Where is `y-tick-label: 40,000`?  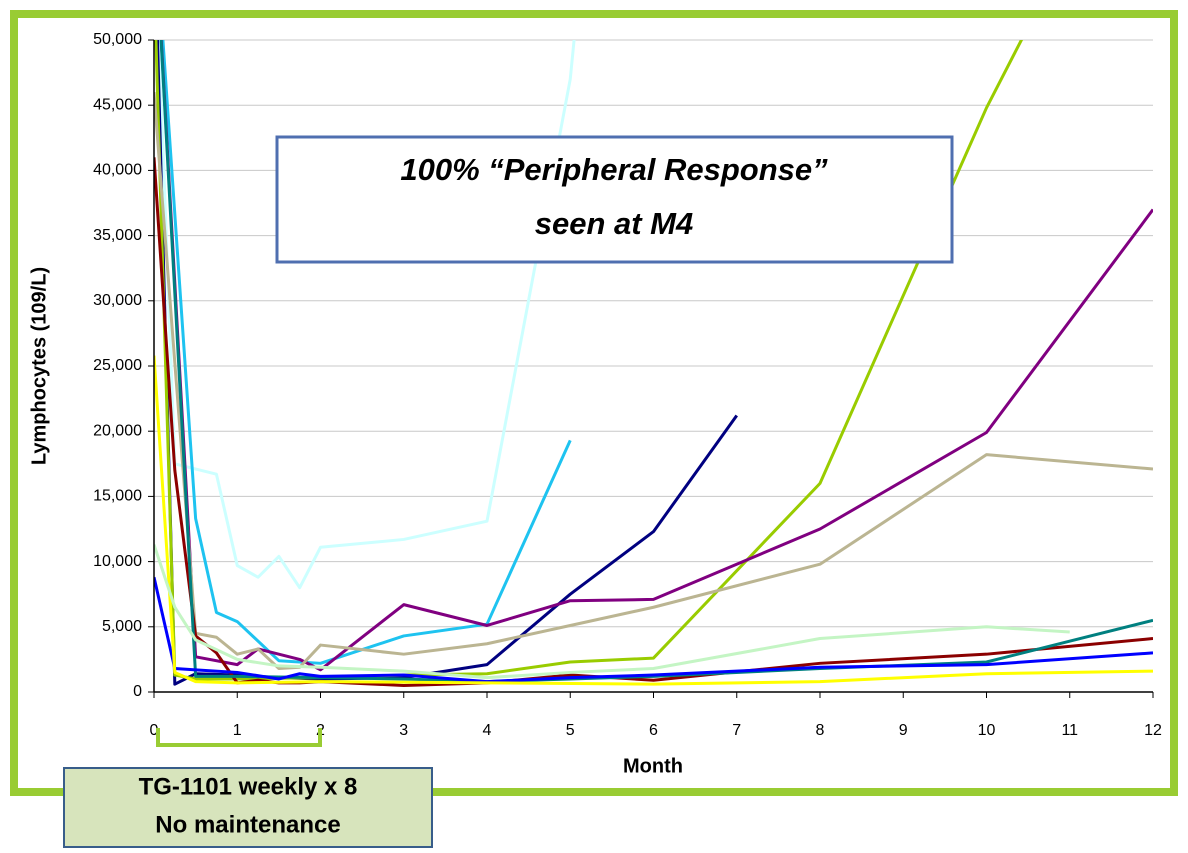
y-tick-label: 40,000 is located at coordinates (117, 170).